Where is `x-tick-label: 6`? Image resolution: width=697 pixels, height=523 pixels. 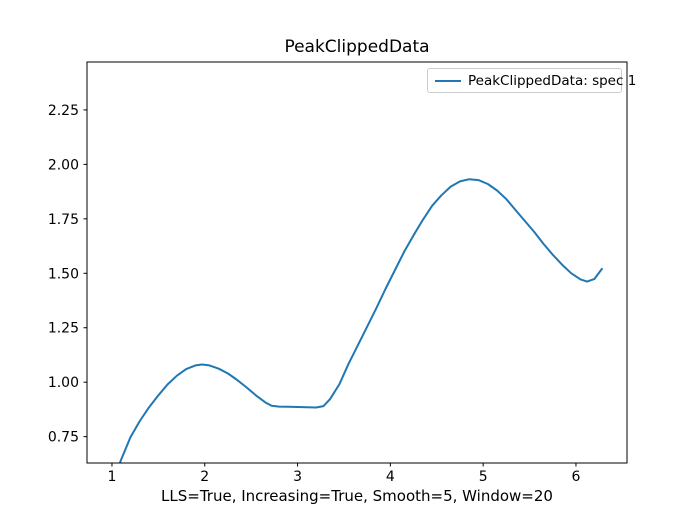 x-tick-label: 6 is located at coordinates (575, 477).